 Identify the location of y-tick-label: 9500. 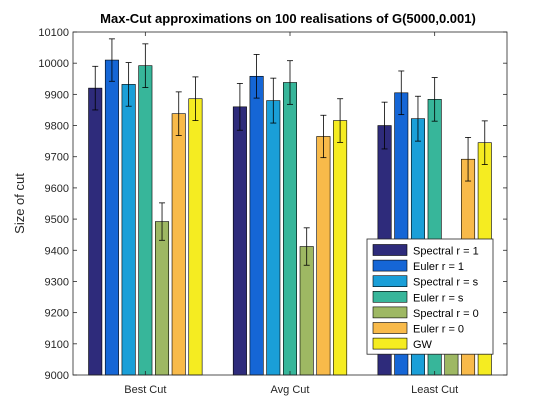
(57, 220).